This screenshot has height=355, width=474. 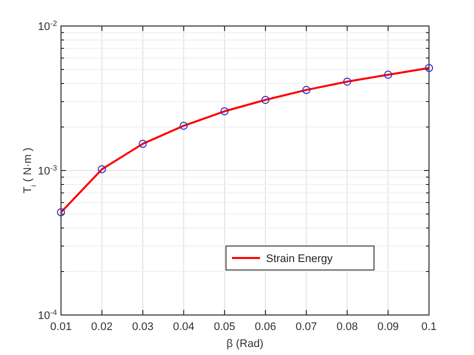 I want to click on x-tick-label: 0.05, so click(x=225, y=327).